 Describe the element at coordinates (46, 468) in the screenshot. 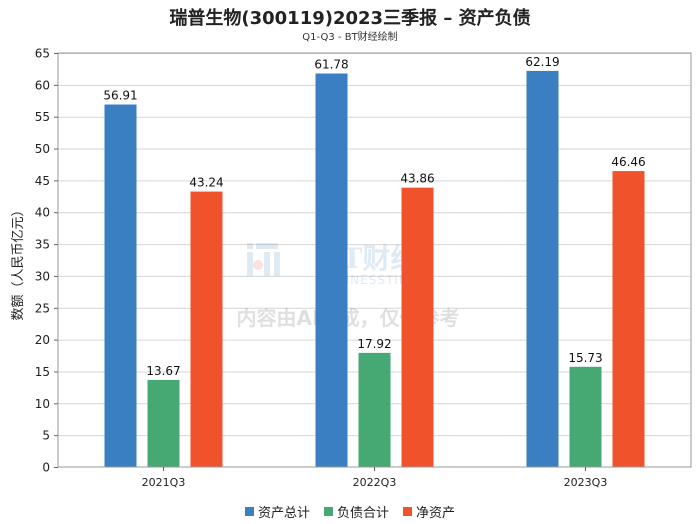

I see `y-tick-label: 0` at that location.